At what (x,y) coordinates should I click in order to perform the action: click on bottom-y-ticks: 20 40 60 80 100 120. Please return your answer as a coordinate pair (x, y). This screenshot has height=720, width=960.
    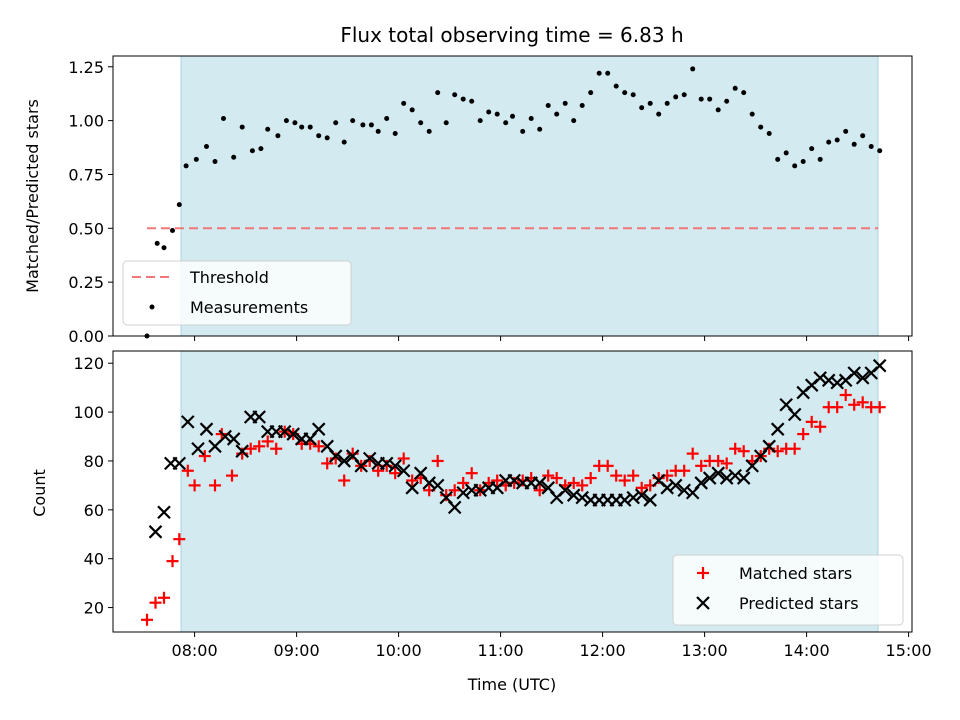
    Looking at the image, I should click on (93, 486).